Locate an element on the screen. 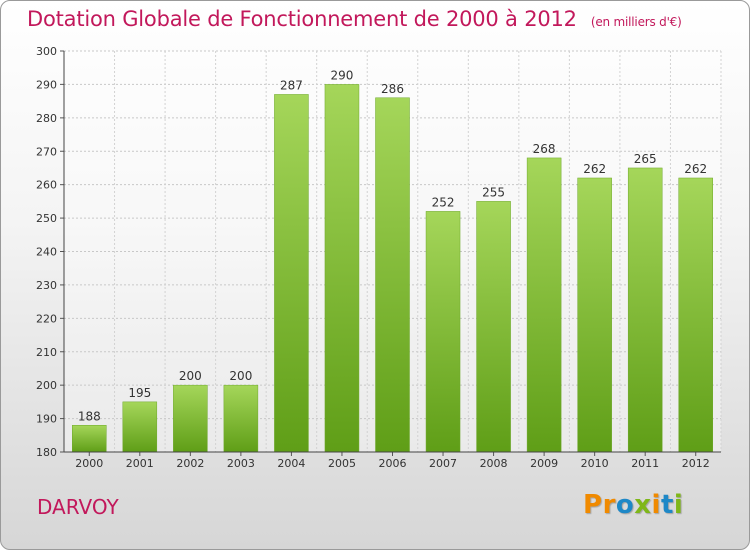 This screenshot has height=550, width=750. y-tick-label-200: 200 is located at coordinates (46, 385).